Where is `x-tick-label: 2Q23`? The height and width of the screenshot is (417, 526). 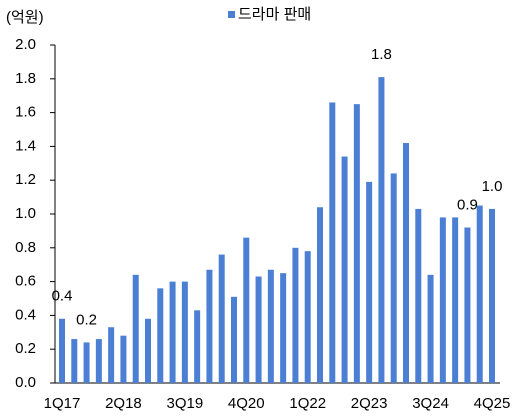
x-tick-label: 2Q23 is located at coordinates (369, 403).